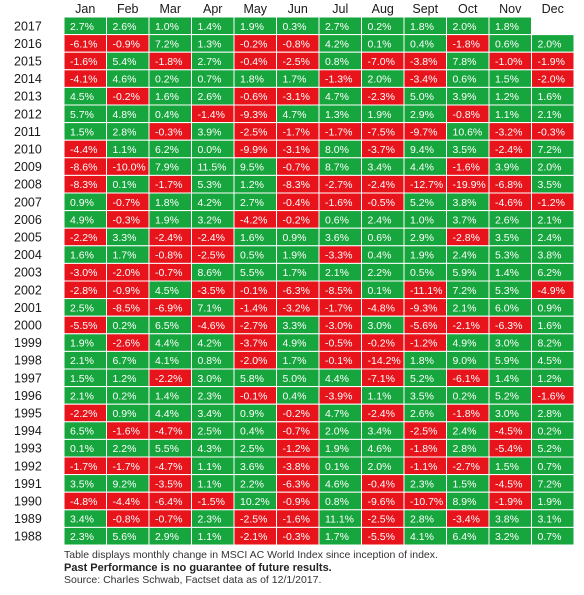  I want to click on cell-value-2017-may: 1.9%, so click(252, 27).